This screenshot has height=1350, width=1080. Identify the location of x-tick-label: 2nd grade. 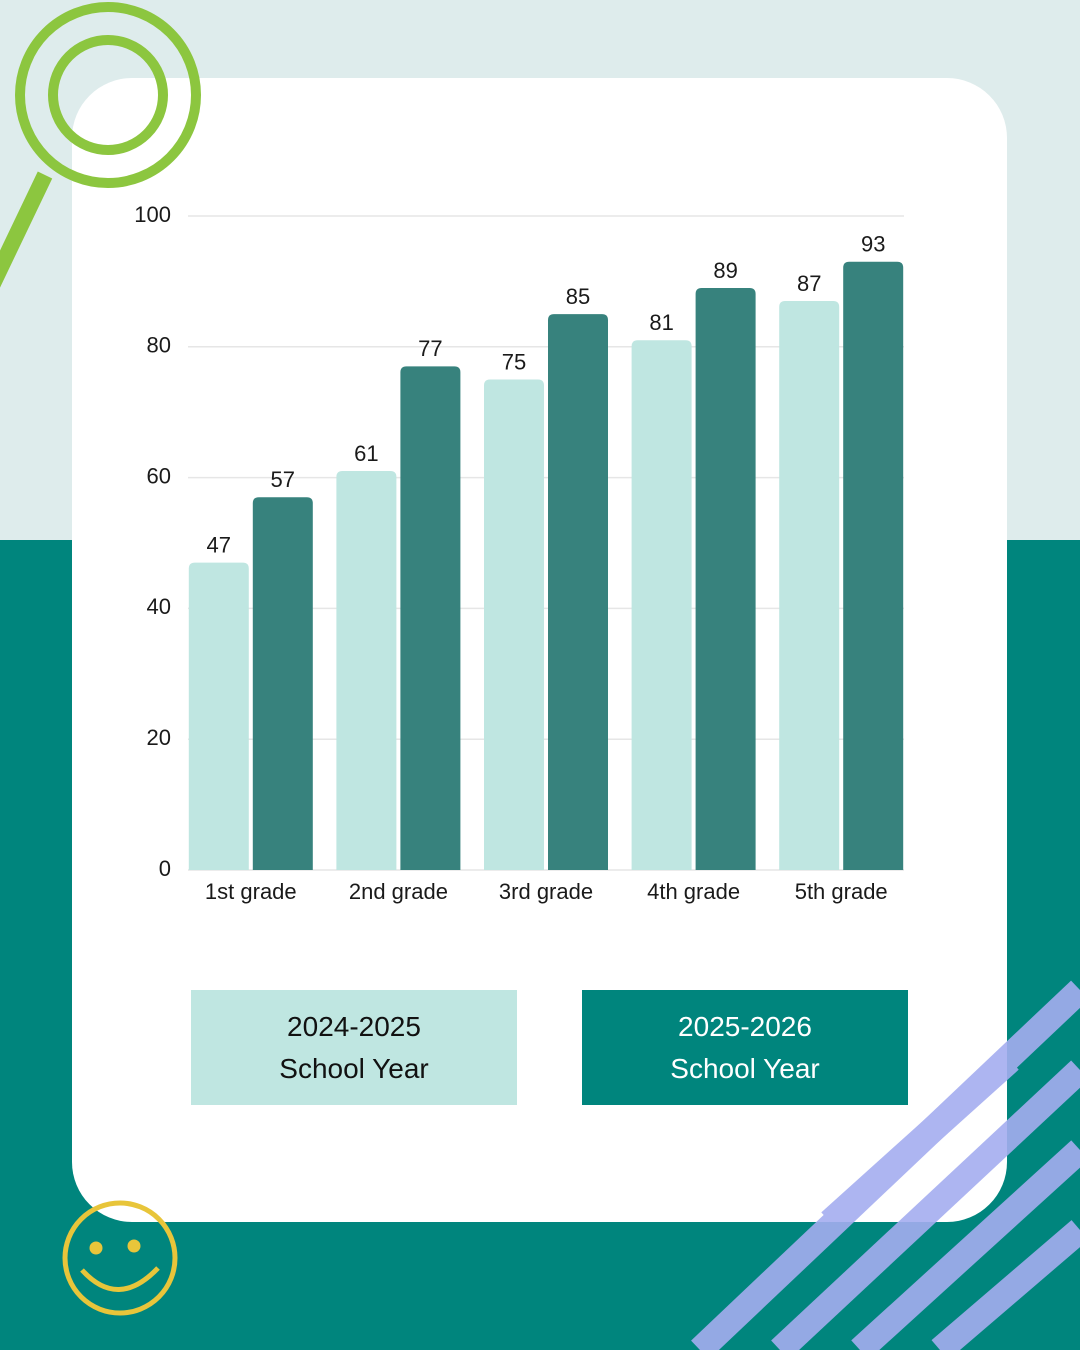
(398, 891).